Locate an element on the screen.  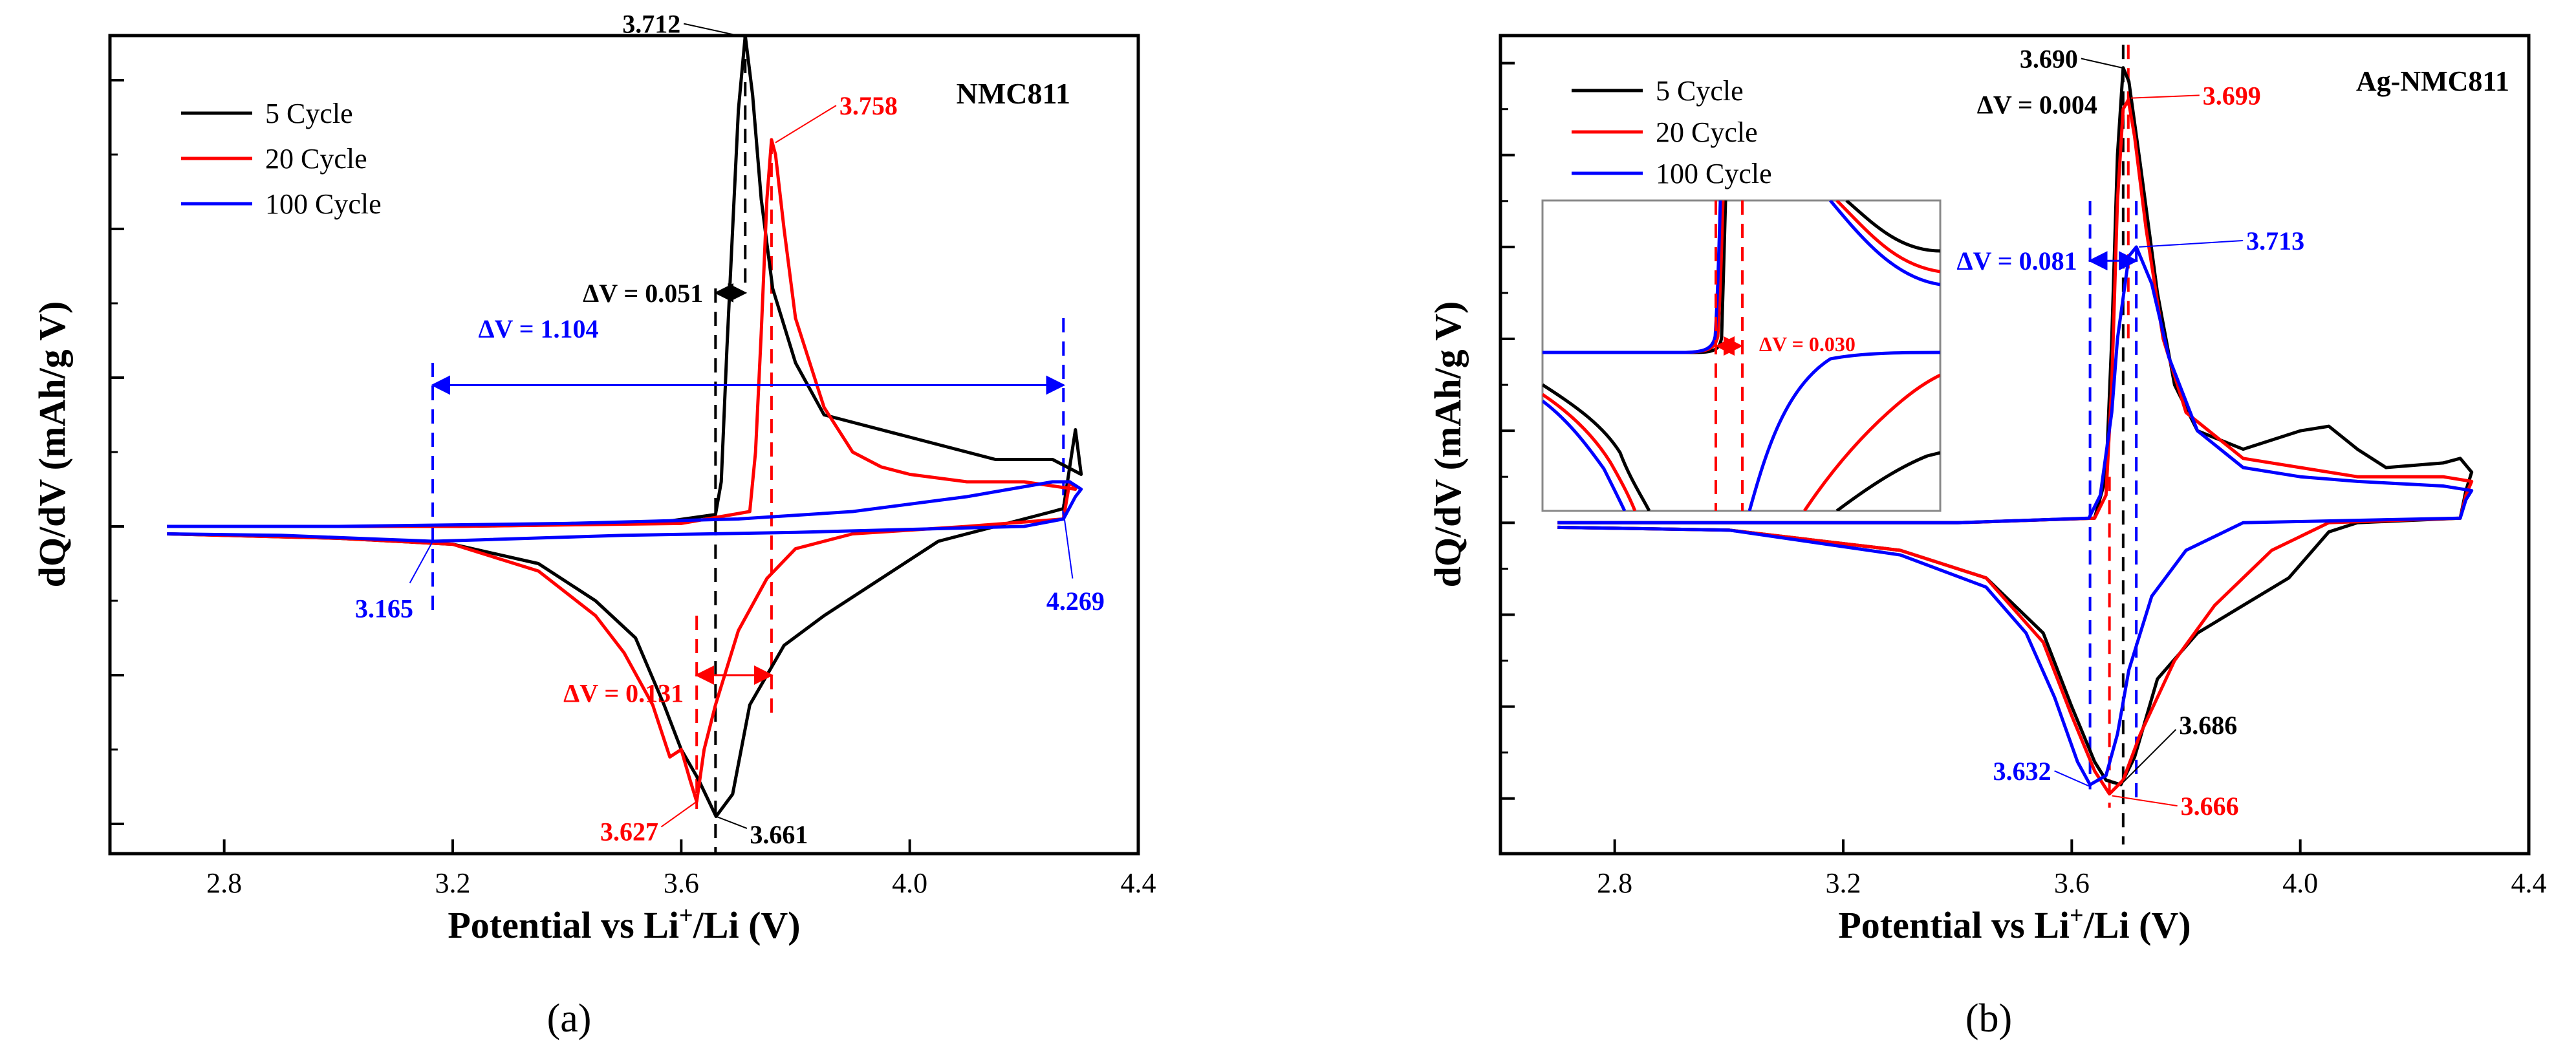
x-axis-label-sup-a: + is located at coordinates (686, 916).